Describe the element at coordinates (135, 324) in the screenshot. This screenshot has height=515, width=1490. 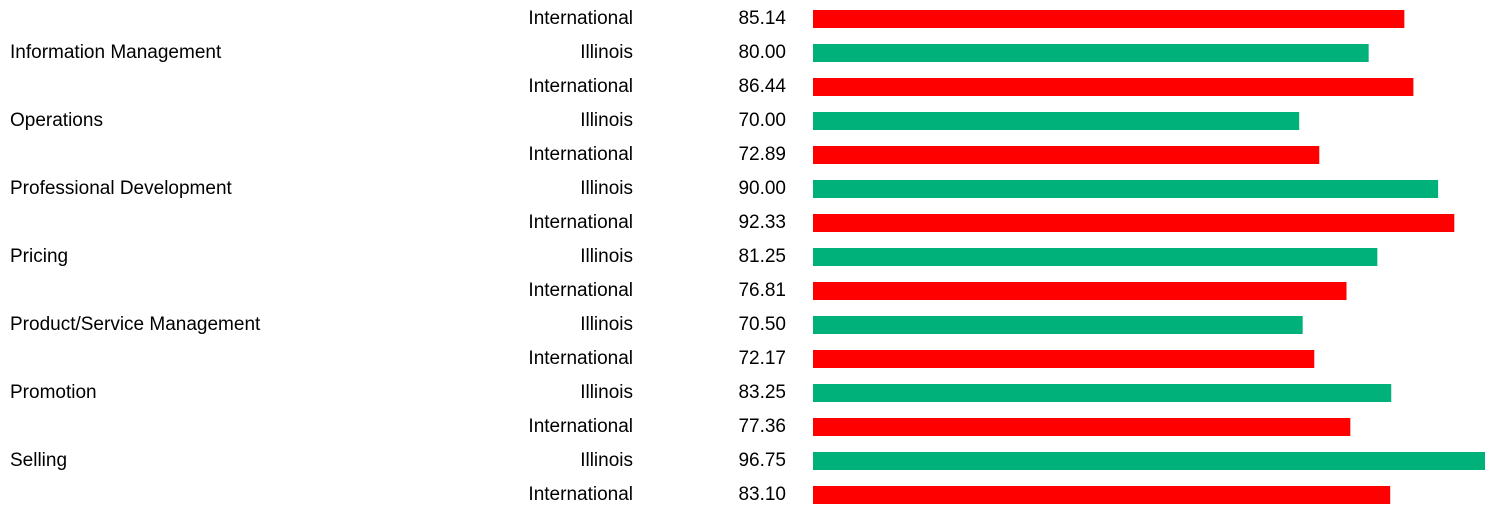
I see `group-label: Product/Service Management` at that location.